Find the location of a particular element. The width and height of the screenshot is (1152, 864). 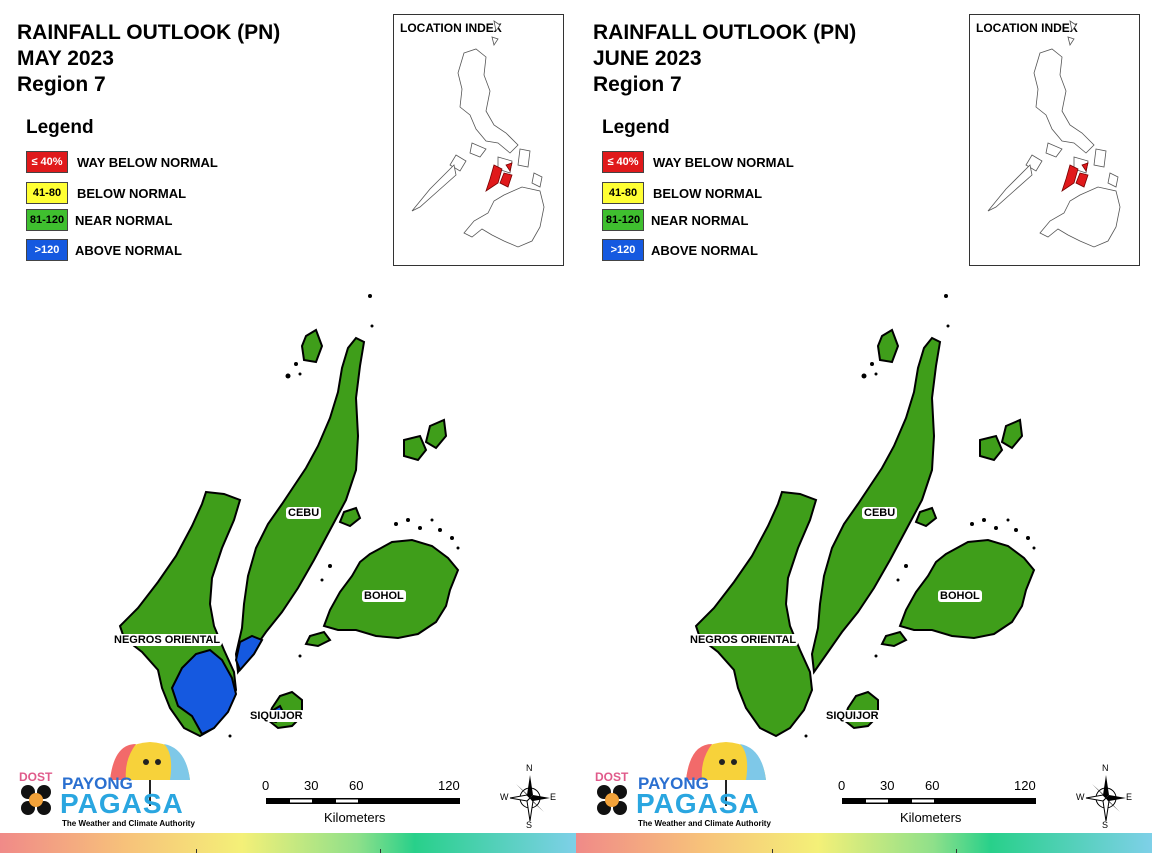

map-title: RAINFALL OUTLOOK (PN) MAY 2023 Region 7 is located at coordinates (148, 59).